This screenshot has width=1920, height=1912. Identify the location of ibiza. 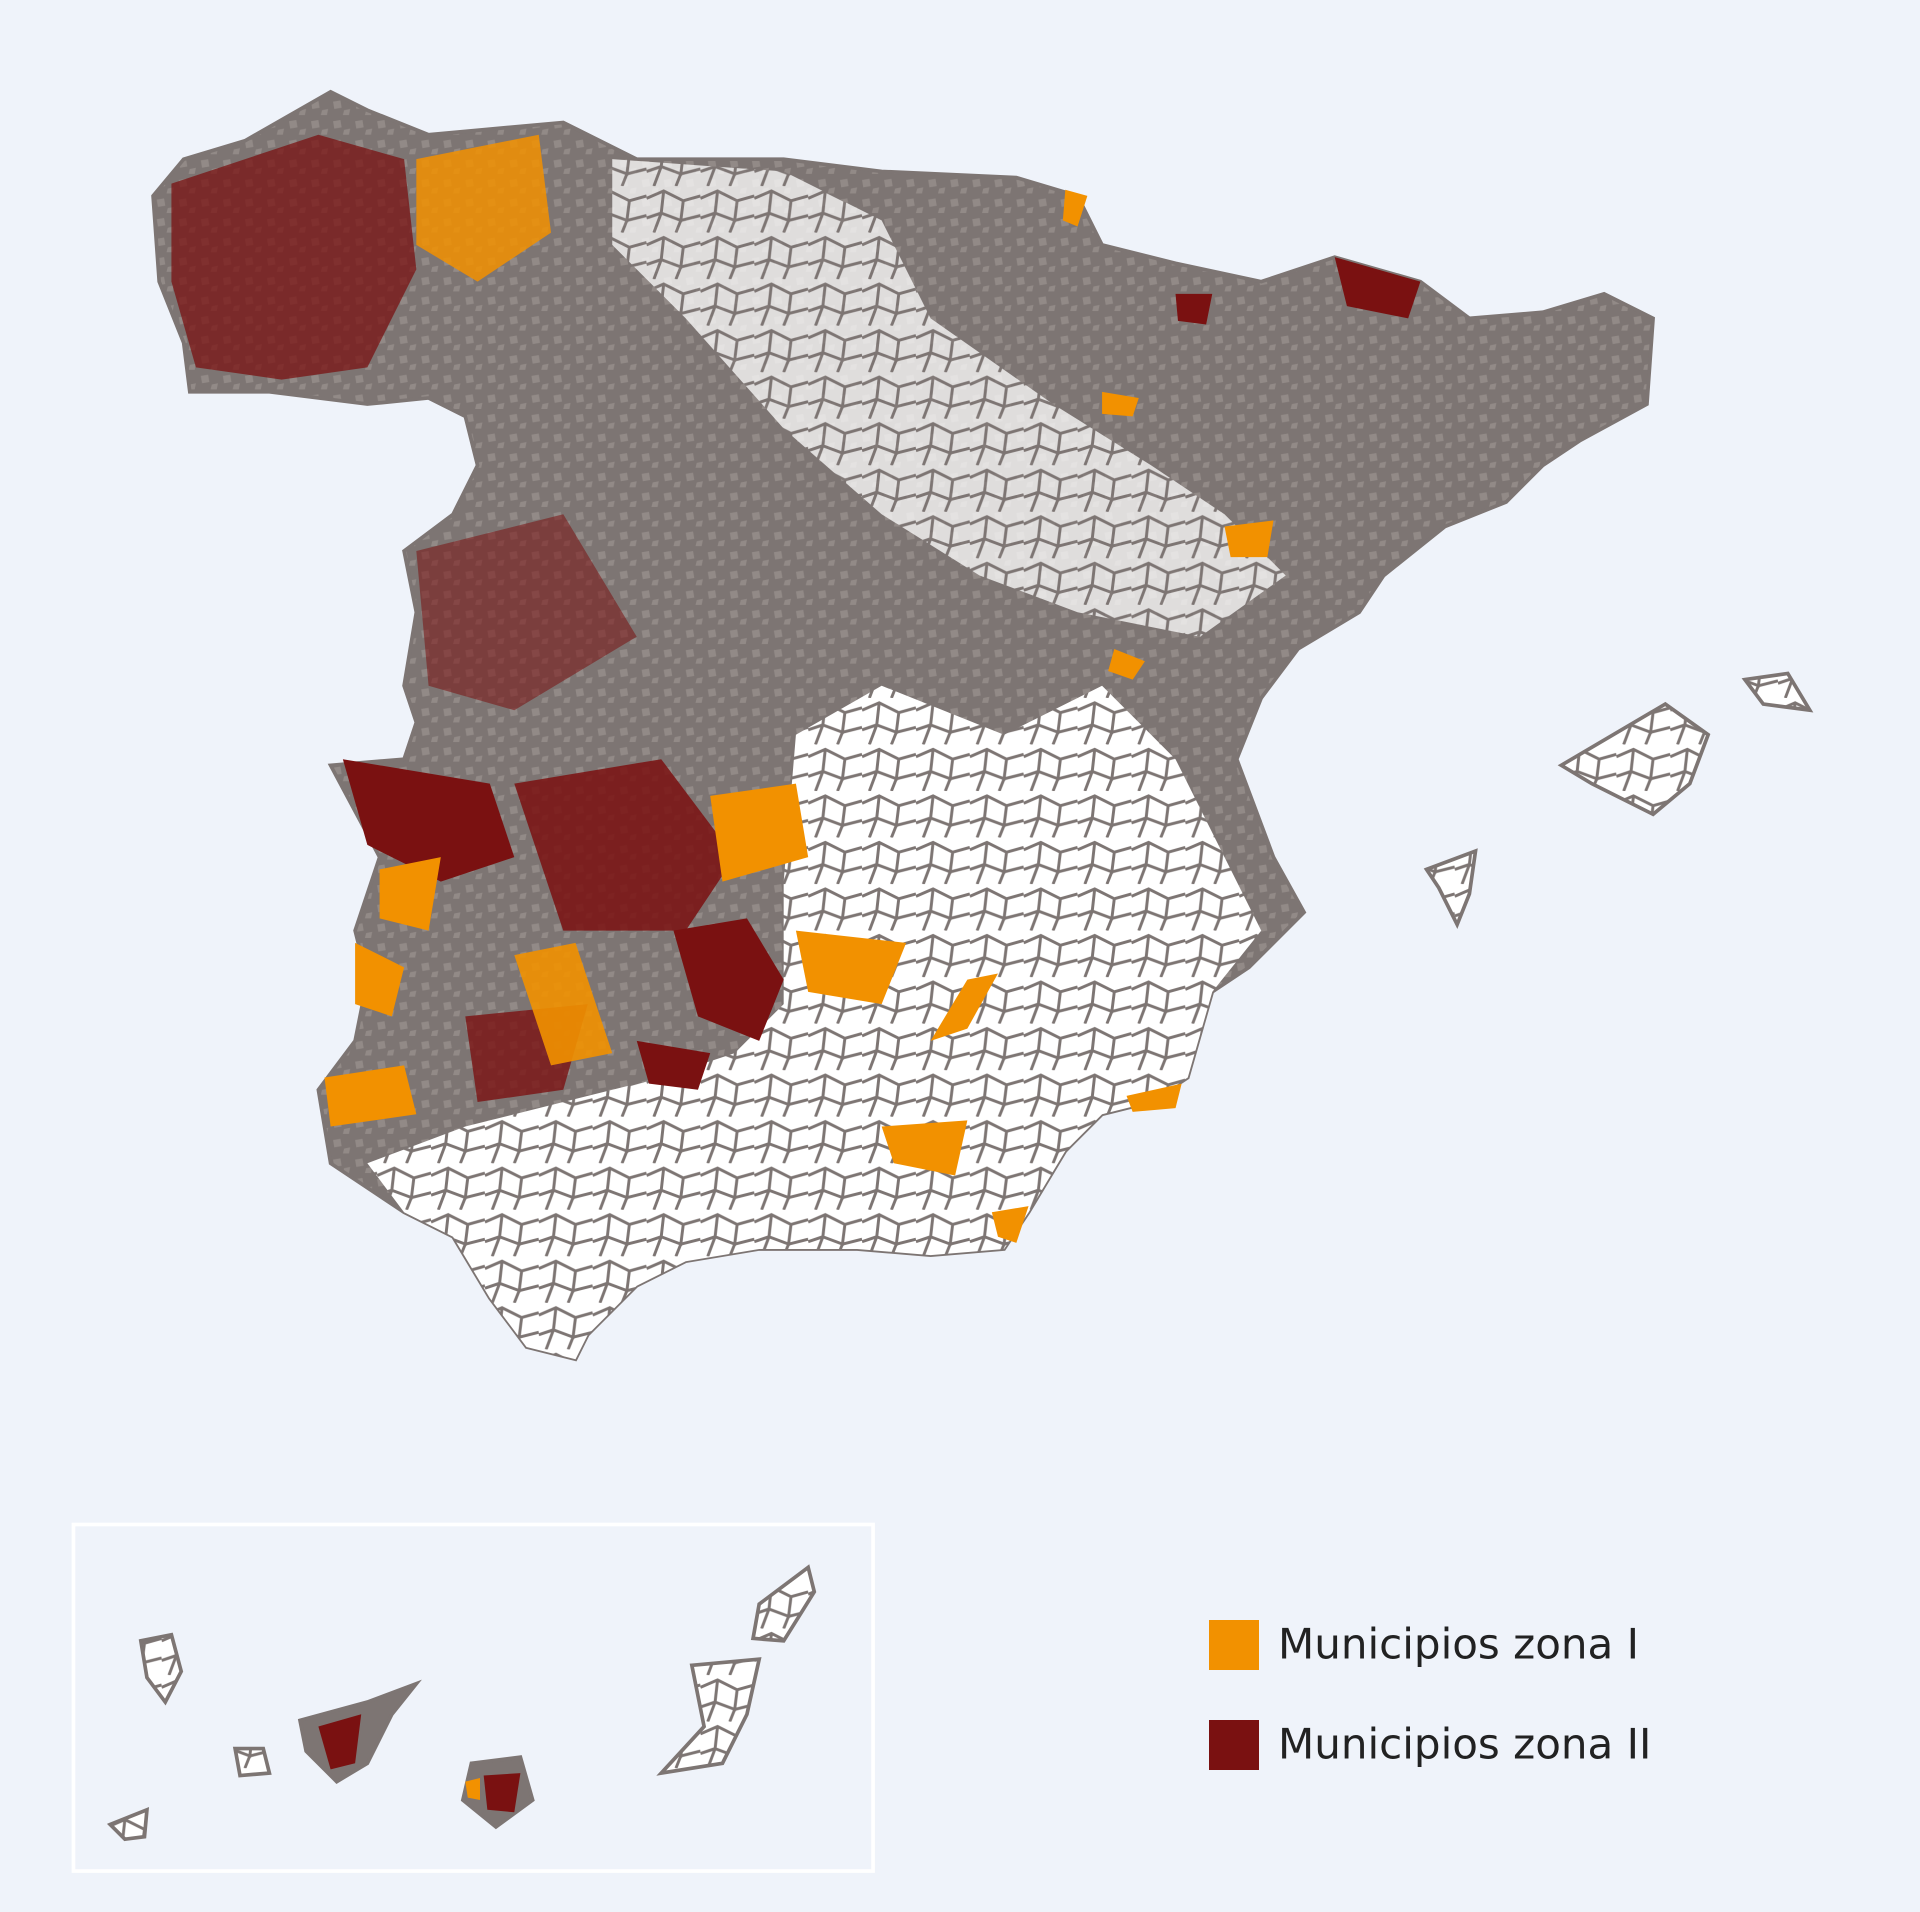
(1450, 888).